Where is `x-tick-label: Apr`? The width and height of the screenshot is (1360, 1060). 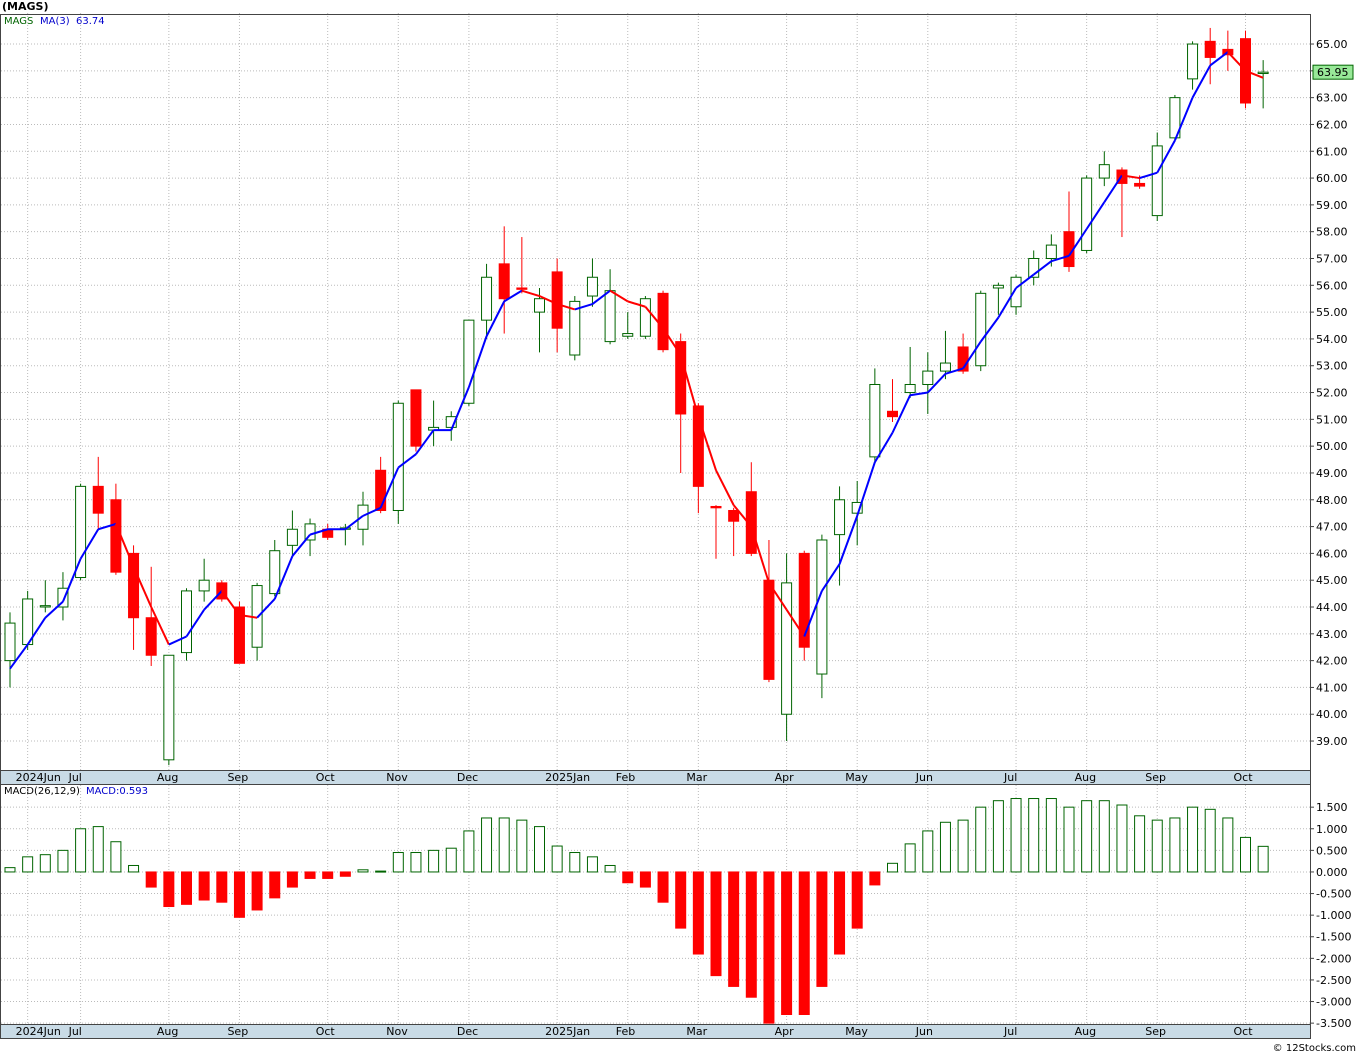 x-tick-label: Apr is located at coordinates (785, 777).